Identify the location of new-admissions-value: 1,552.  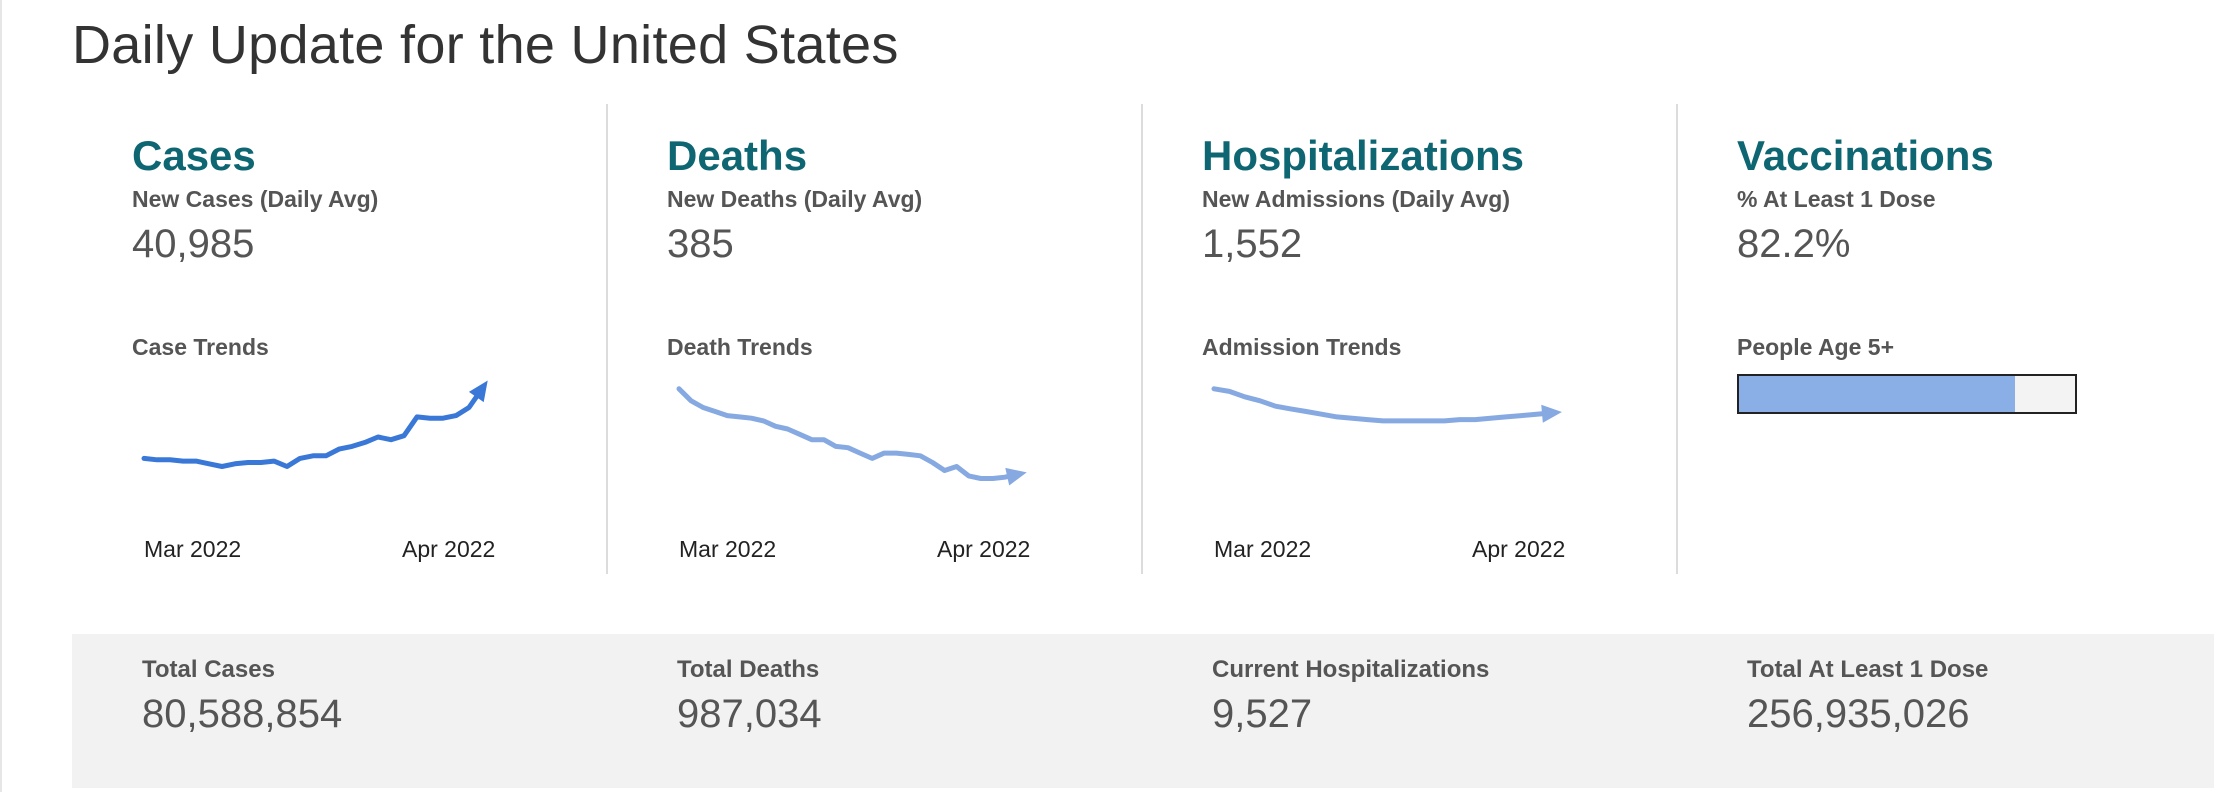
(1252, 244).